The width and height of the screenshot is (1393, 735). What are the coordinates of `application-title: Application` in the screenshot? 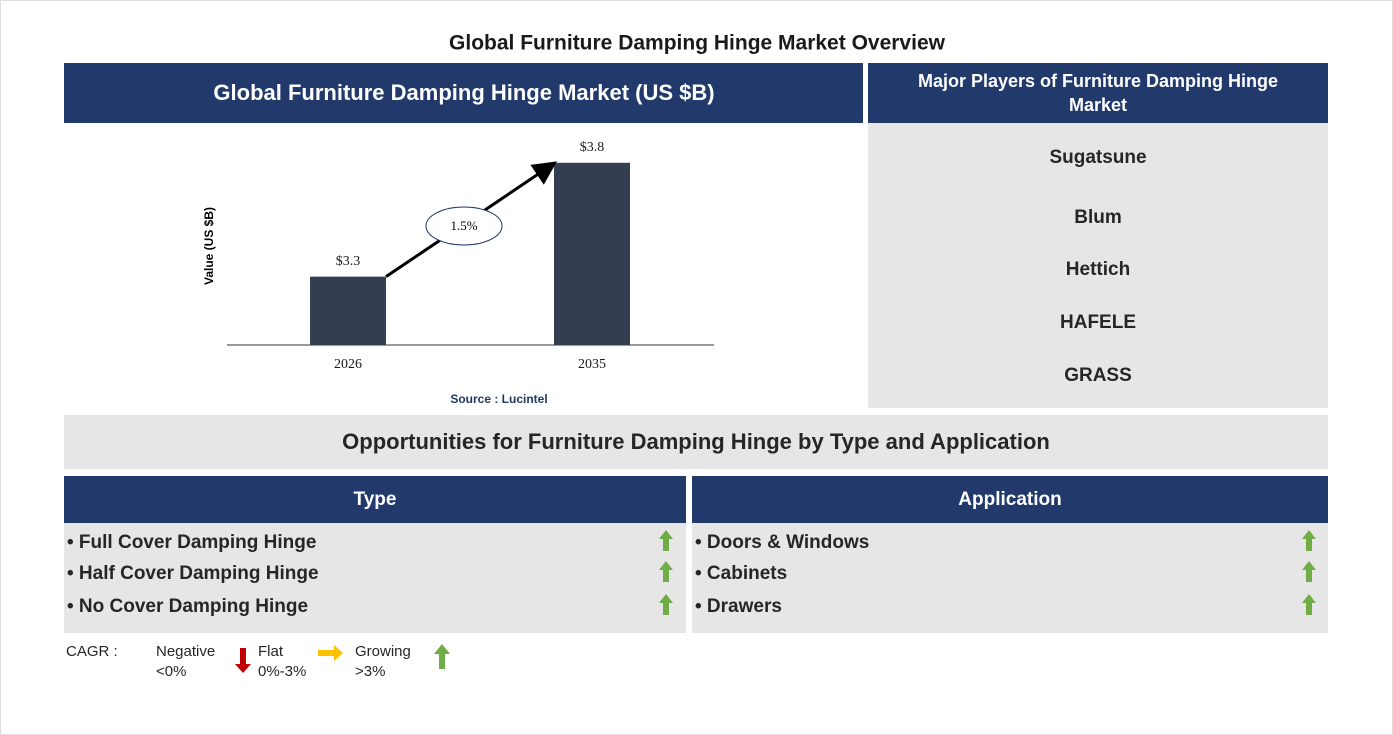 It's located at (1009, 499).